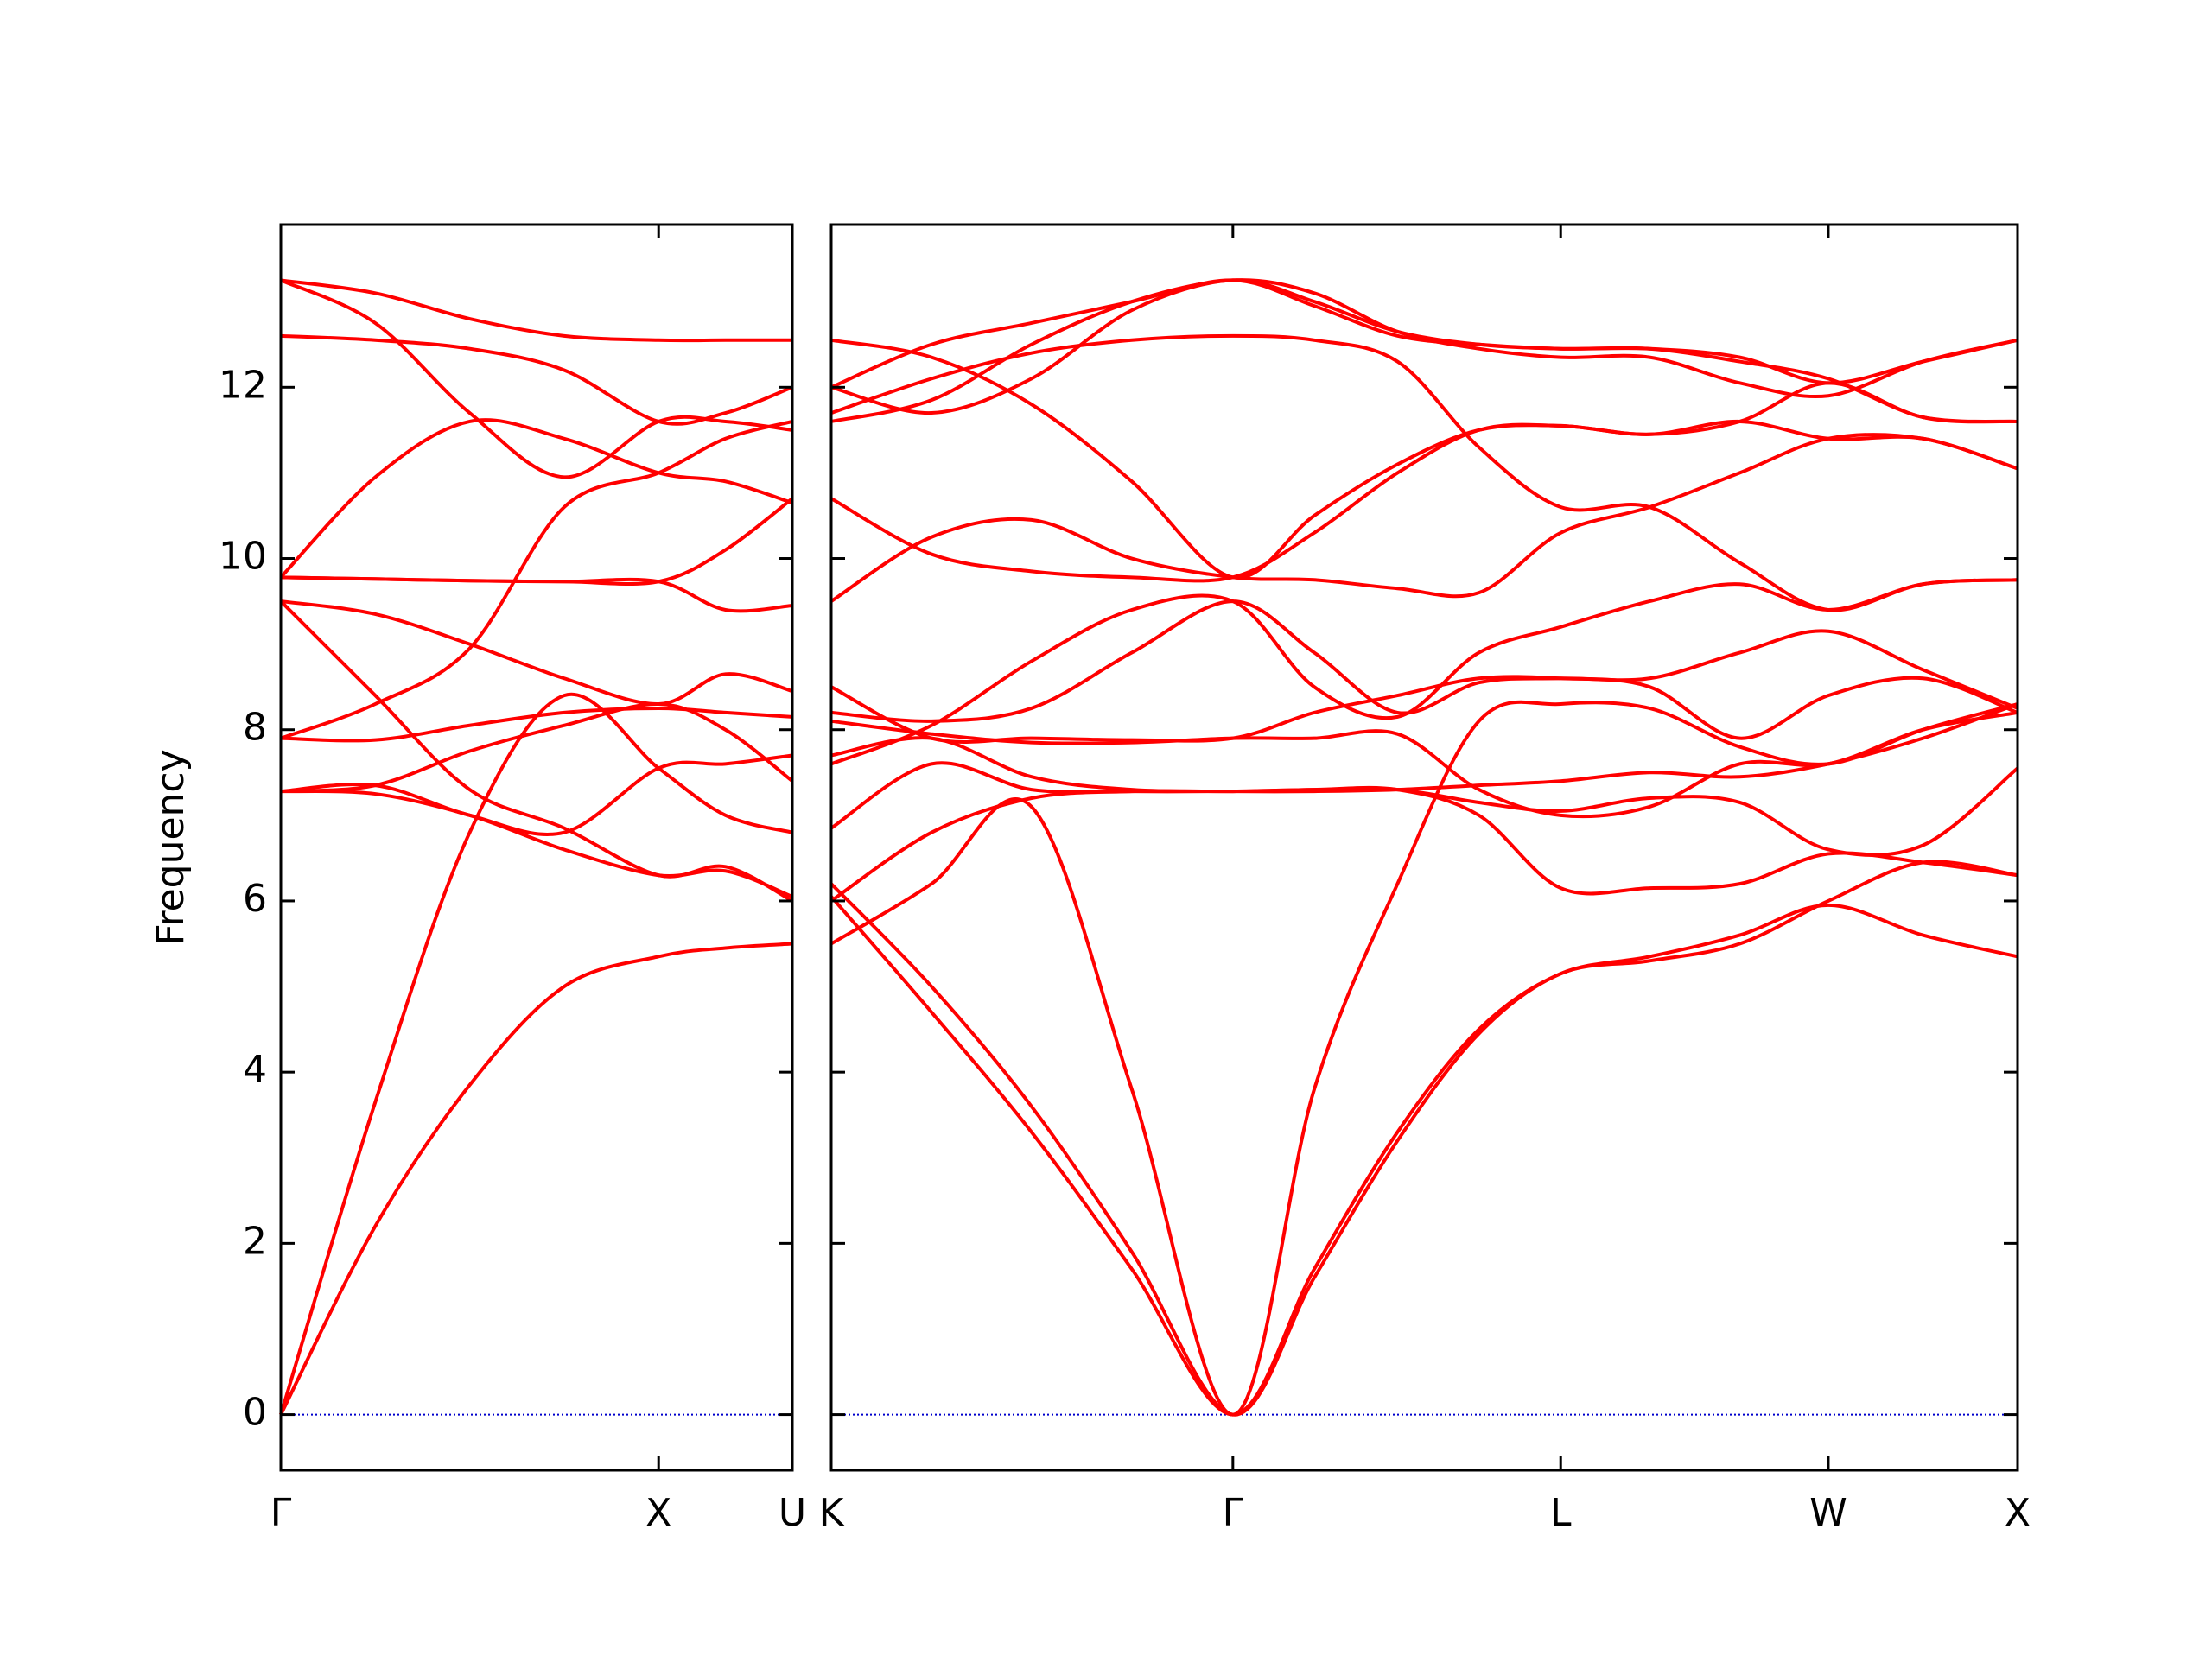 The height and width of the screenshot is (1662, 2212). I want to click on y-tick-label: 4, so click(255, 1070).